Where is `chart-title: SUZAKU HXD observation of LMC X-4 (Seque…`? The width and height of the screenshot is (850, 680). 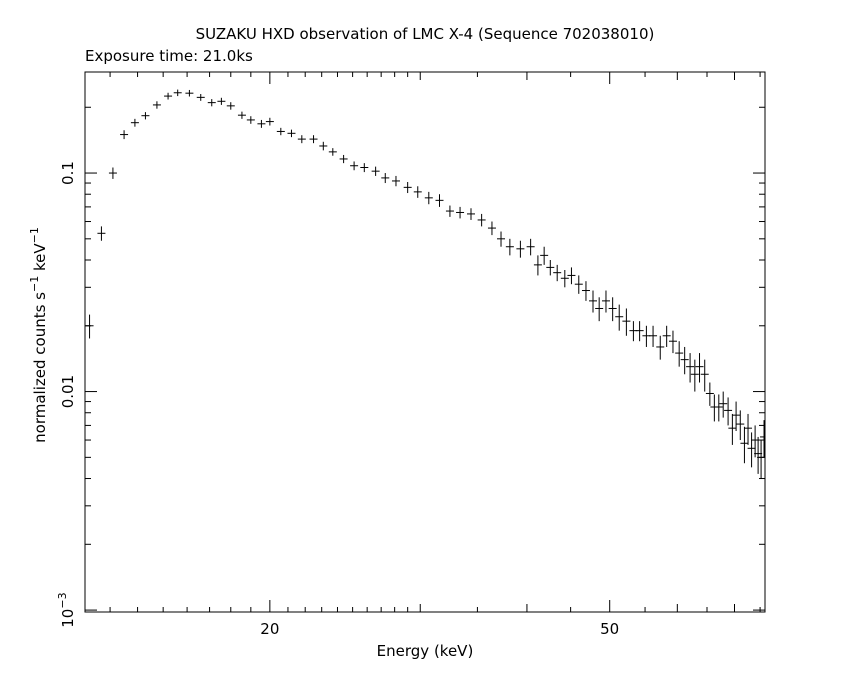 chart-title: SUZAKU HXD observation of LMC X-4 (Seque… is located at coordinates (425, 34).